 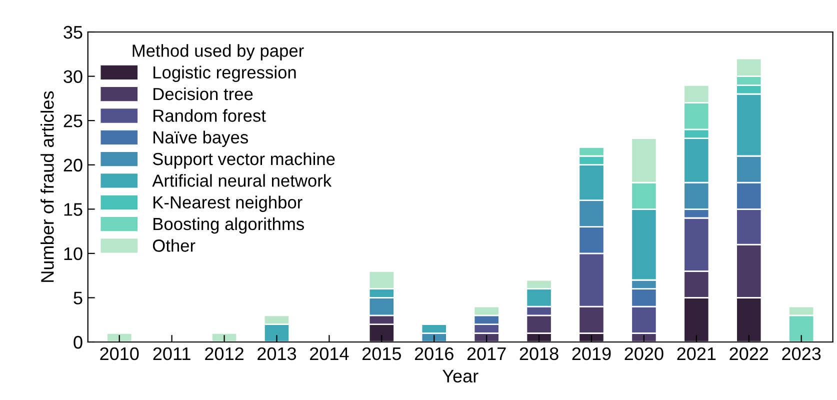 I want to click on y-tick-label: 10, so click(x=73, y=253).